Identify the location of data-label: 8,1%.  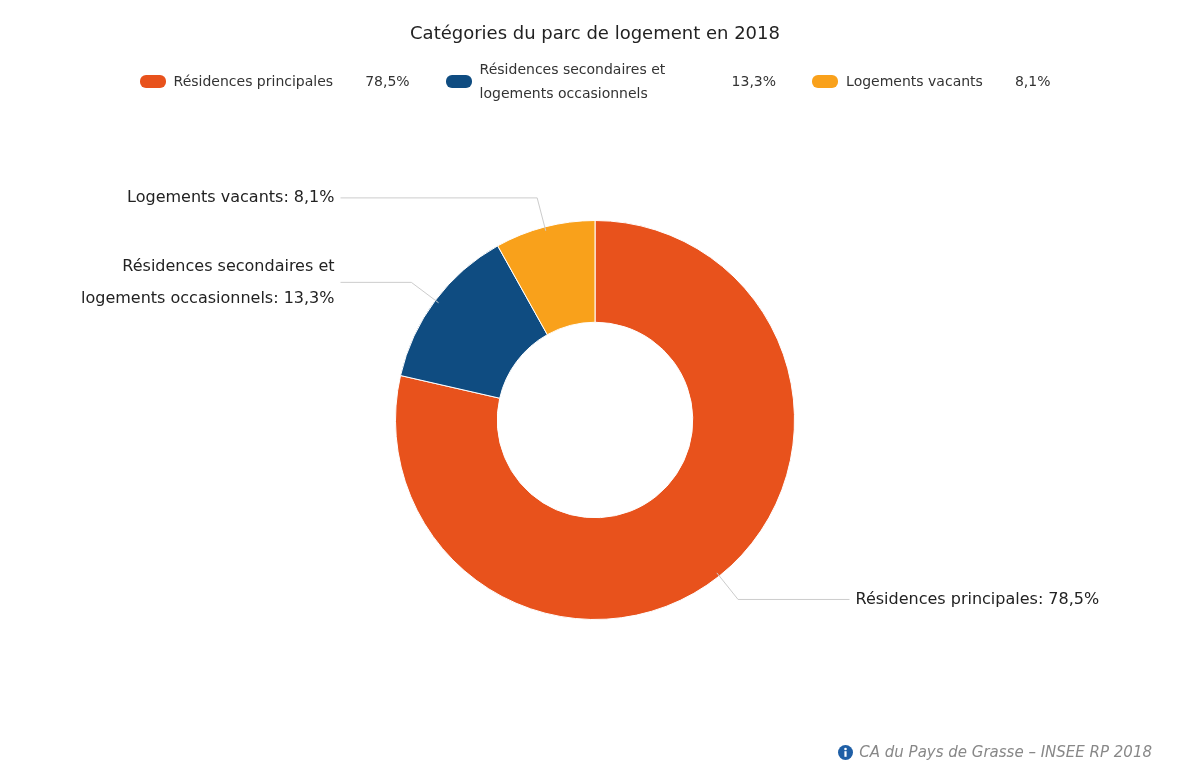
(1032, 81).